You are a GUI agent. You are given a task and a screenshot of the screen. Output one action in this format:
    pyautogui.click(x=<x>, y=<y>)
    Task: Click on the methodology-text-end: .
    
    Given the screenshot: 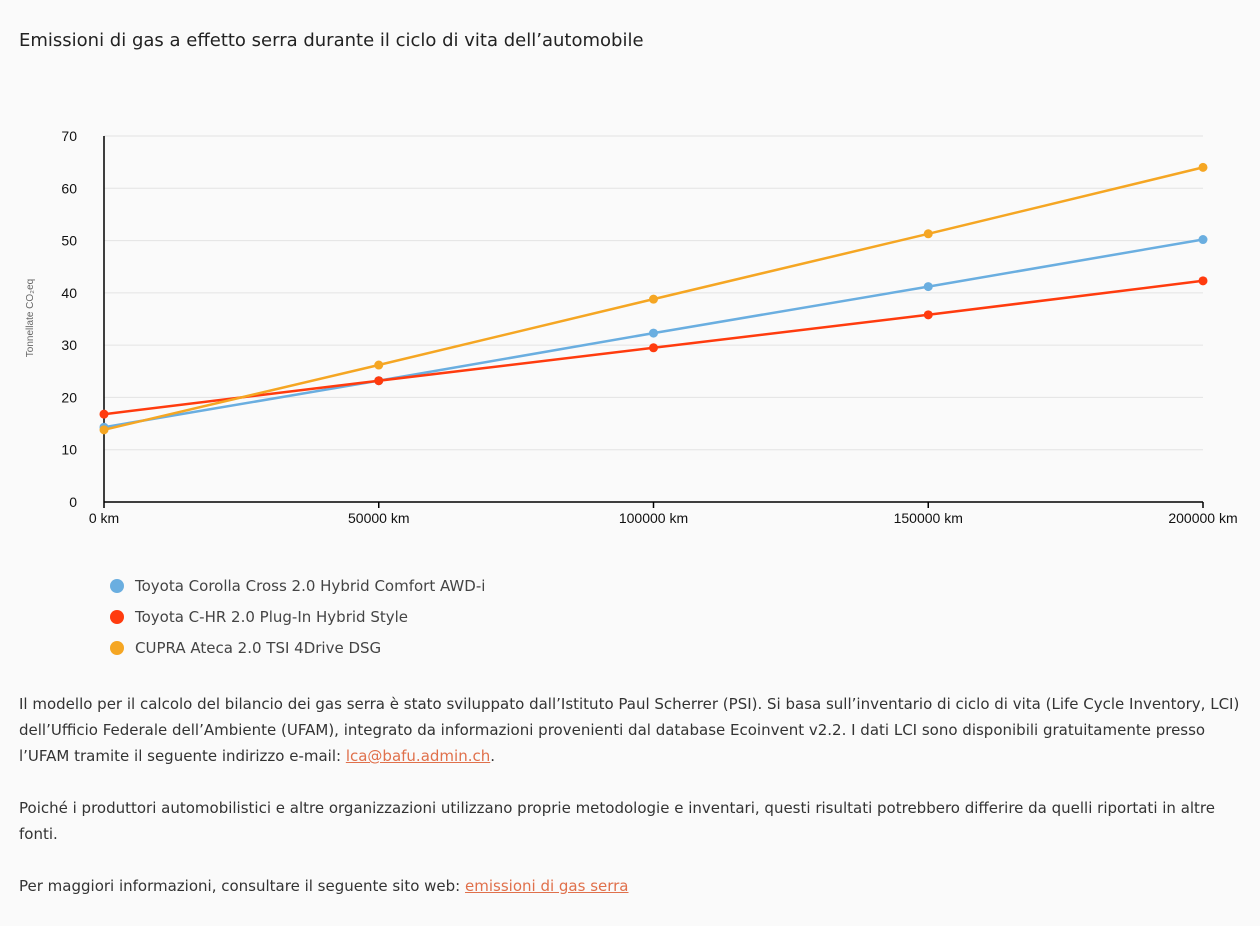 What is the action you would take?
    pyautogui.click(x=493, y=756)
    